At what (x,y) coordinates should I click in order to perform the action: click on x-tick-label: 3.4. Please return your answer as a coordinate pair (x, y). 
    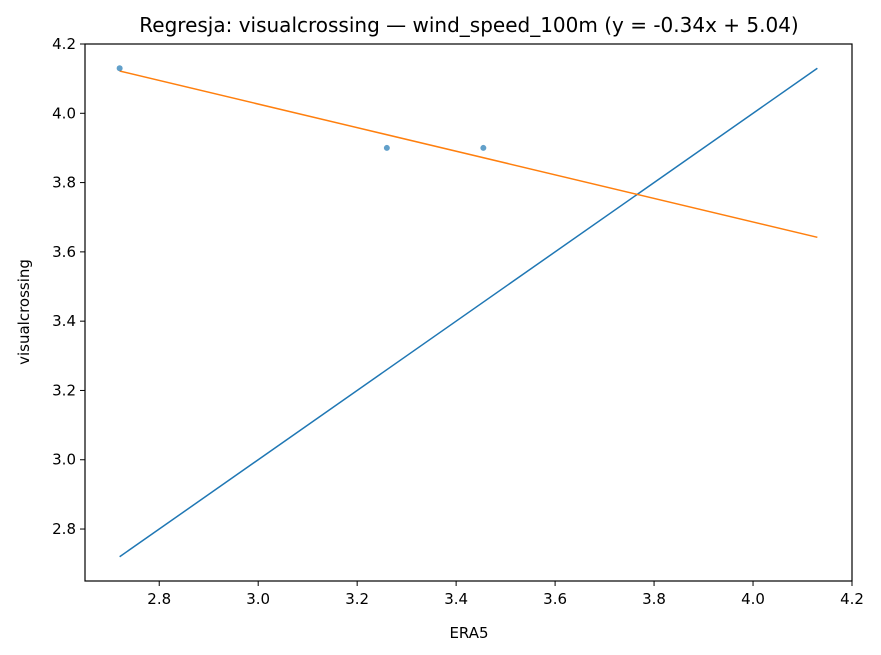
    Looking at the image, I should click on (456, 599).